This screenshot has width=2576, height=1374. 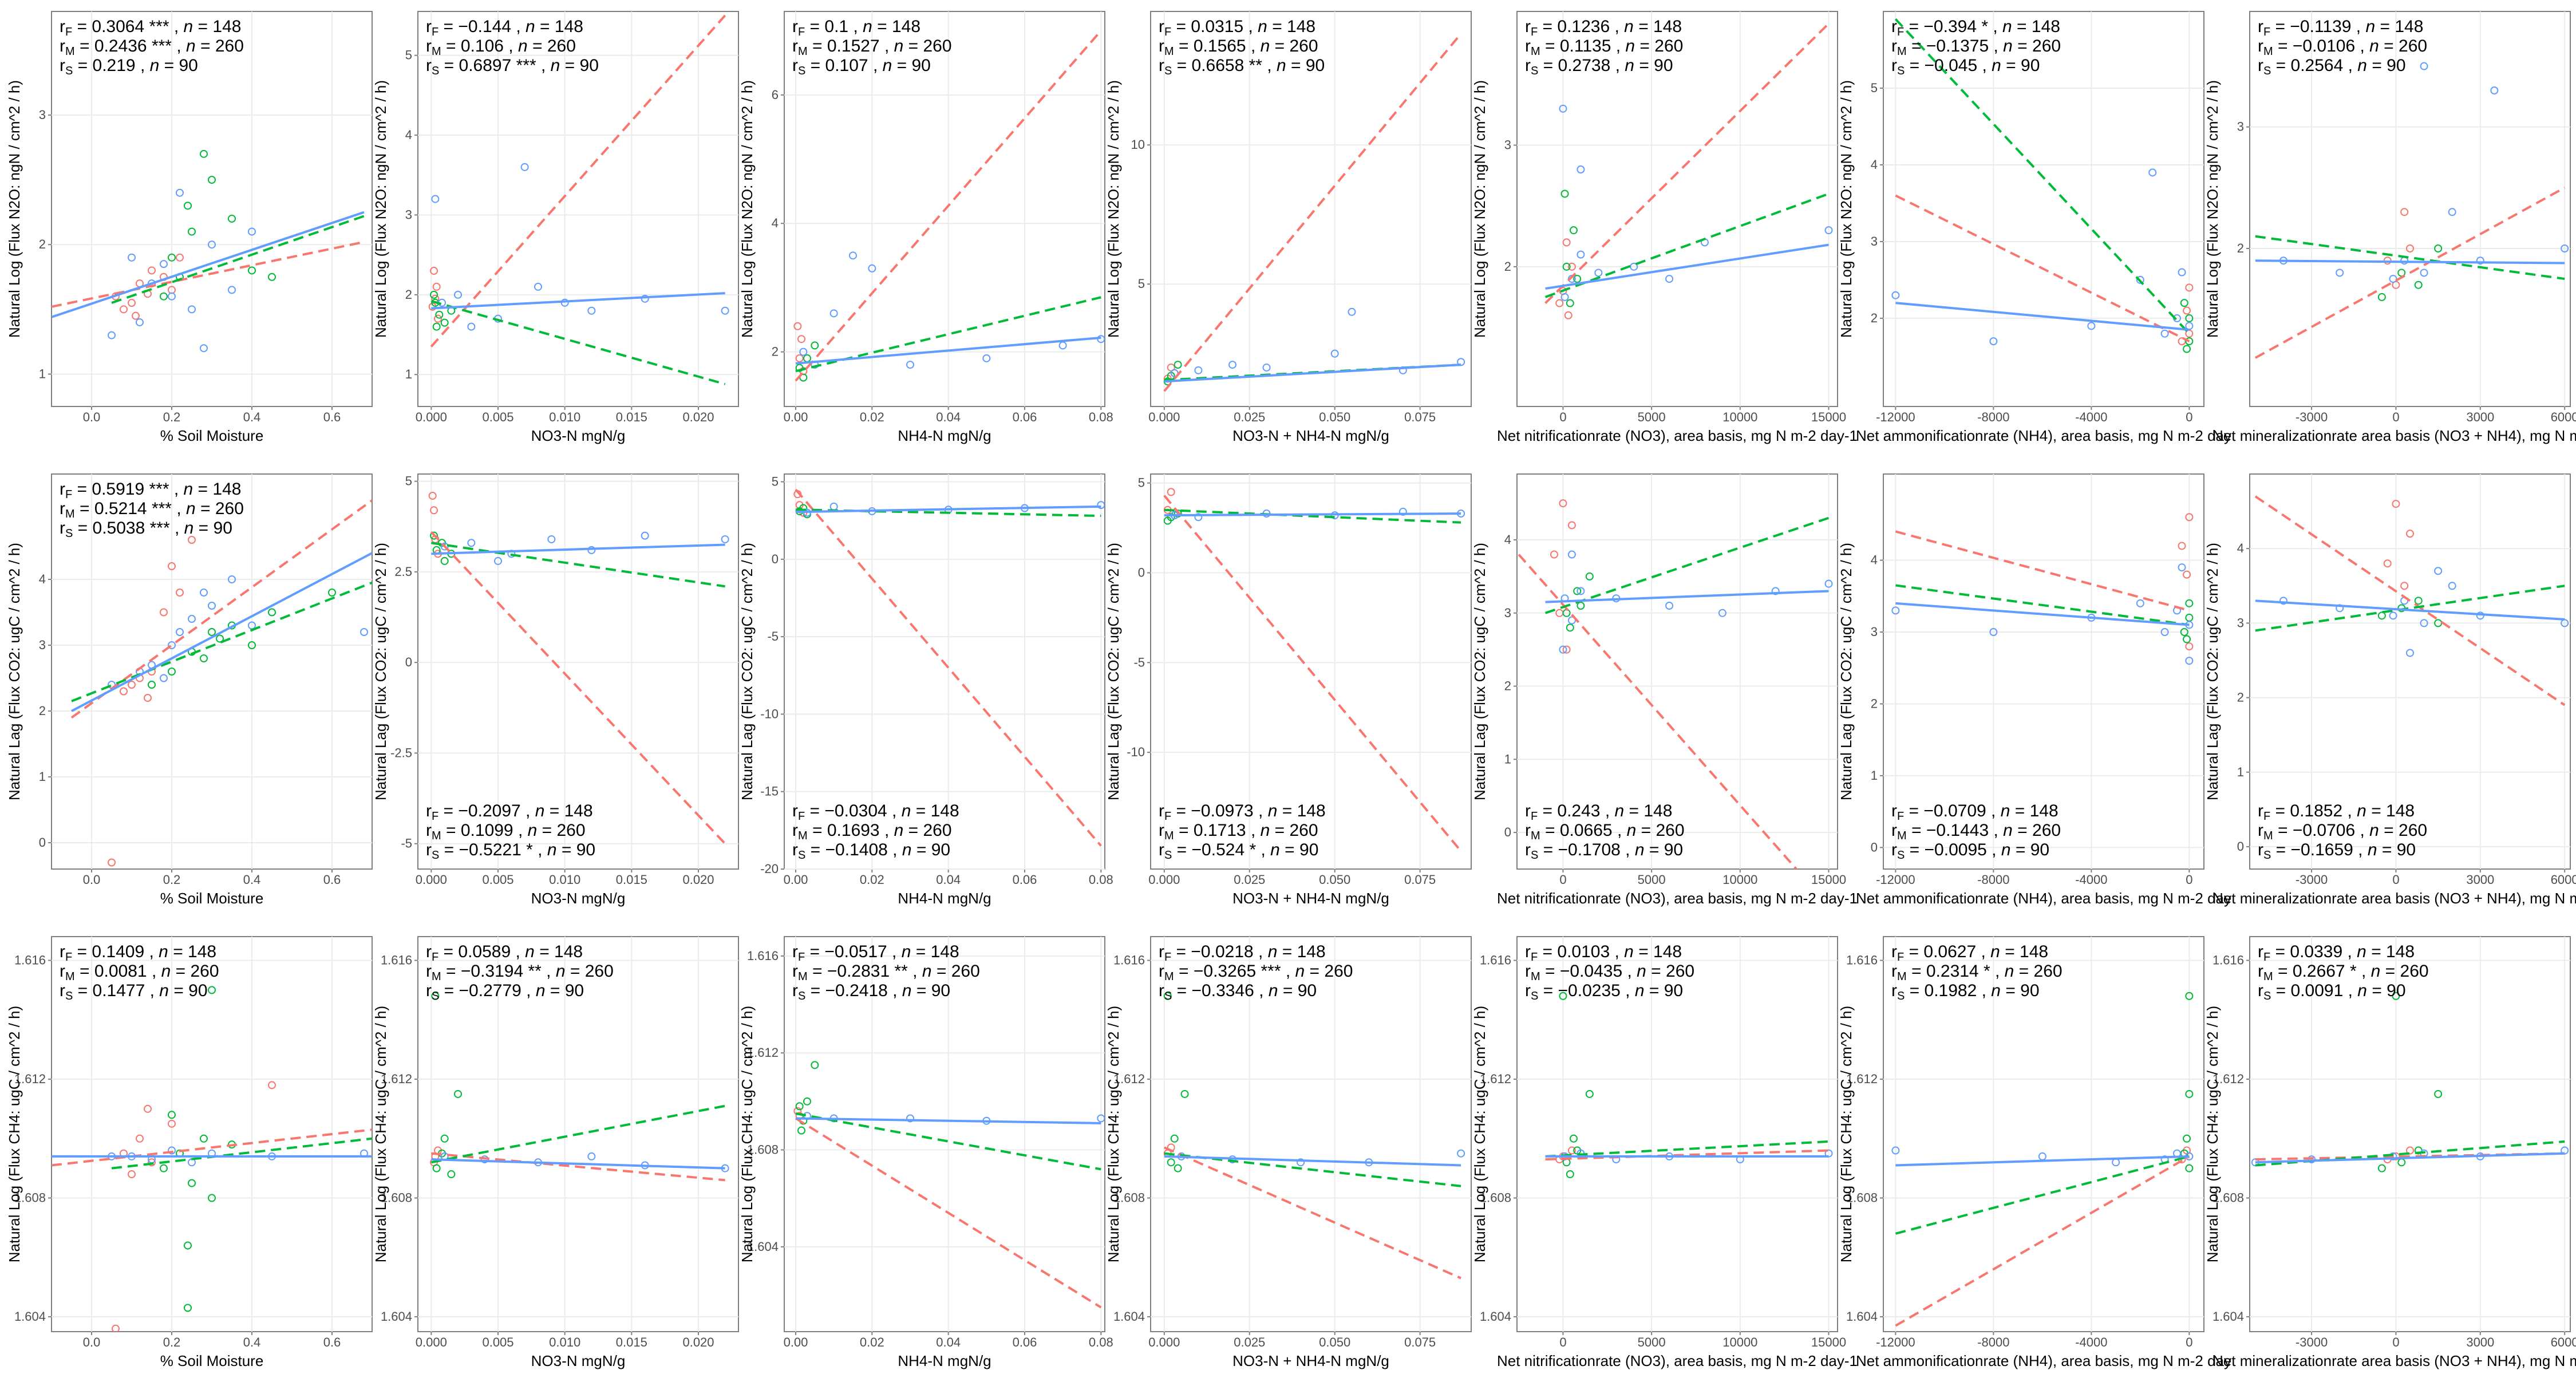 What do you see at coordinates (118, 971) in the screenshot?
I see `stat-value: = 0.0081 ,` at bounding box center [118, 971].